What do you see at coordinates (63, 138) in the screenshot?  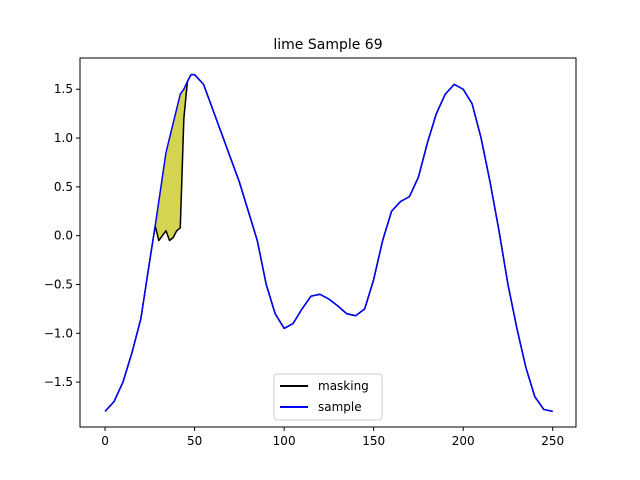 I see `y-tick-label: 1.0` at bounding box center [63, 138].